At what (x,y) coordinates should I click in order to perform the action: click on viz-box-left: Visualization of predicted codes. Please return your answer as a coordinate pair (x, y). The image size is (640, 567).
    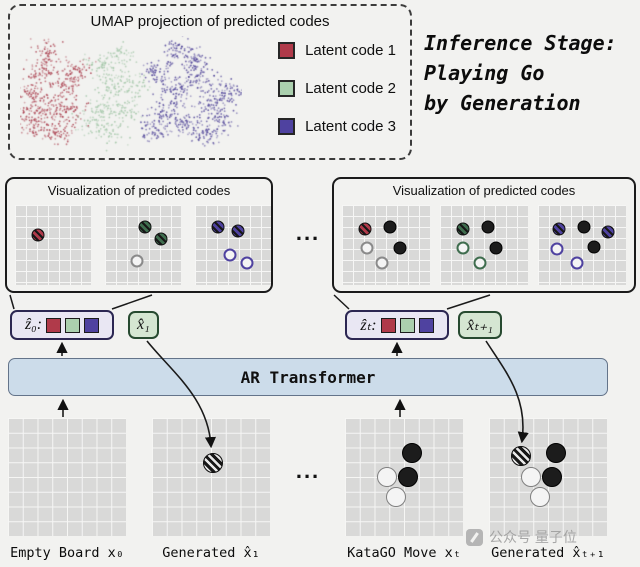
    Looking at the image, I should click on (139, 235).